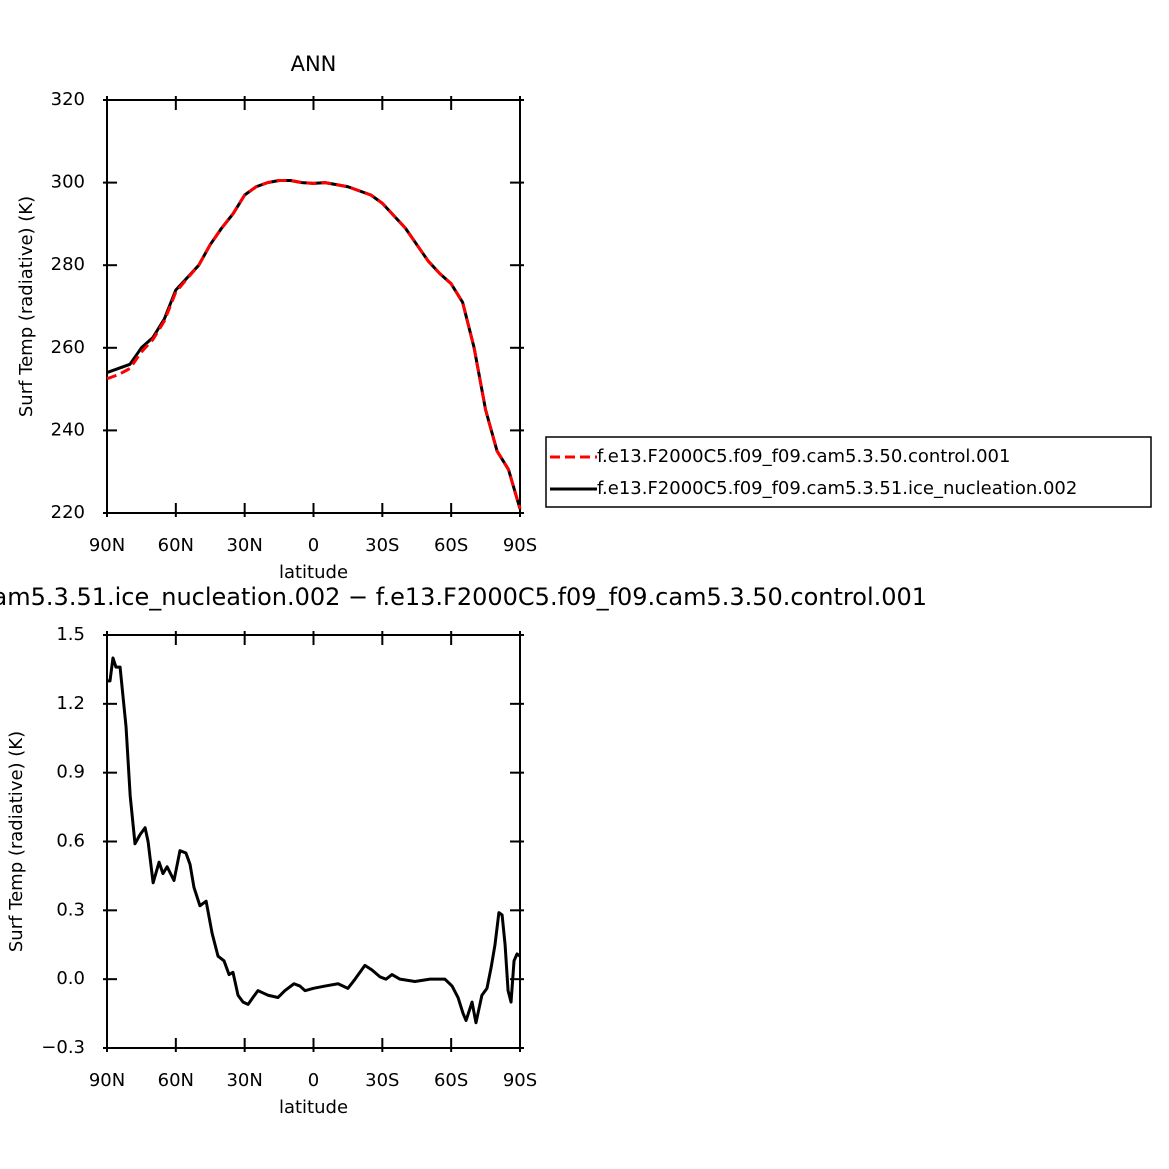 Image resolution: width=1169 pixels, height=1169 pixels. Describe the element at coordinates (70, 978) in the screenshot. I see `y-tick-label: 0.0` at that location.